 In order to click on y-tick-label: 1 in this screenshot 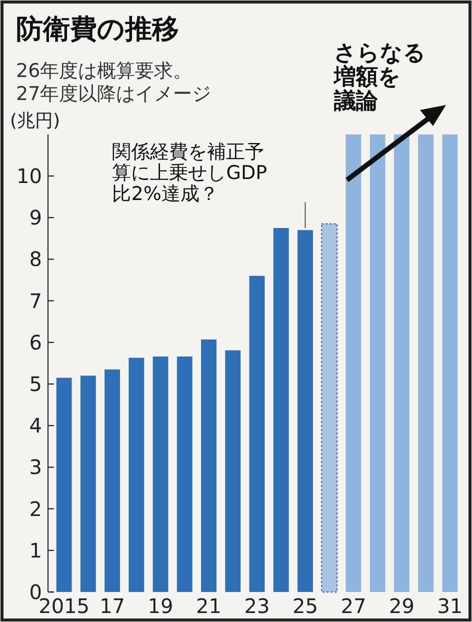, I will do `click(35, 550)`.